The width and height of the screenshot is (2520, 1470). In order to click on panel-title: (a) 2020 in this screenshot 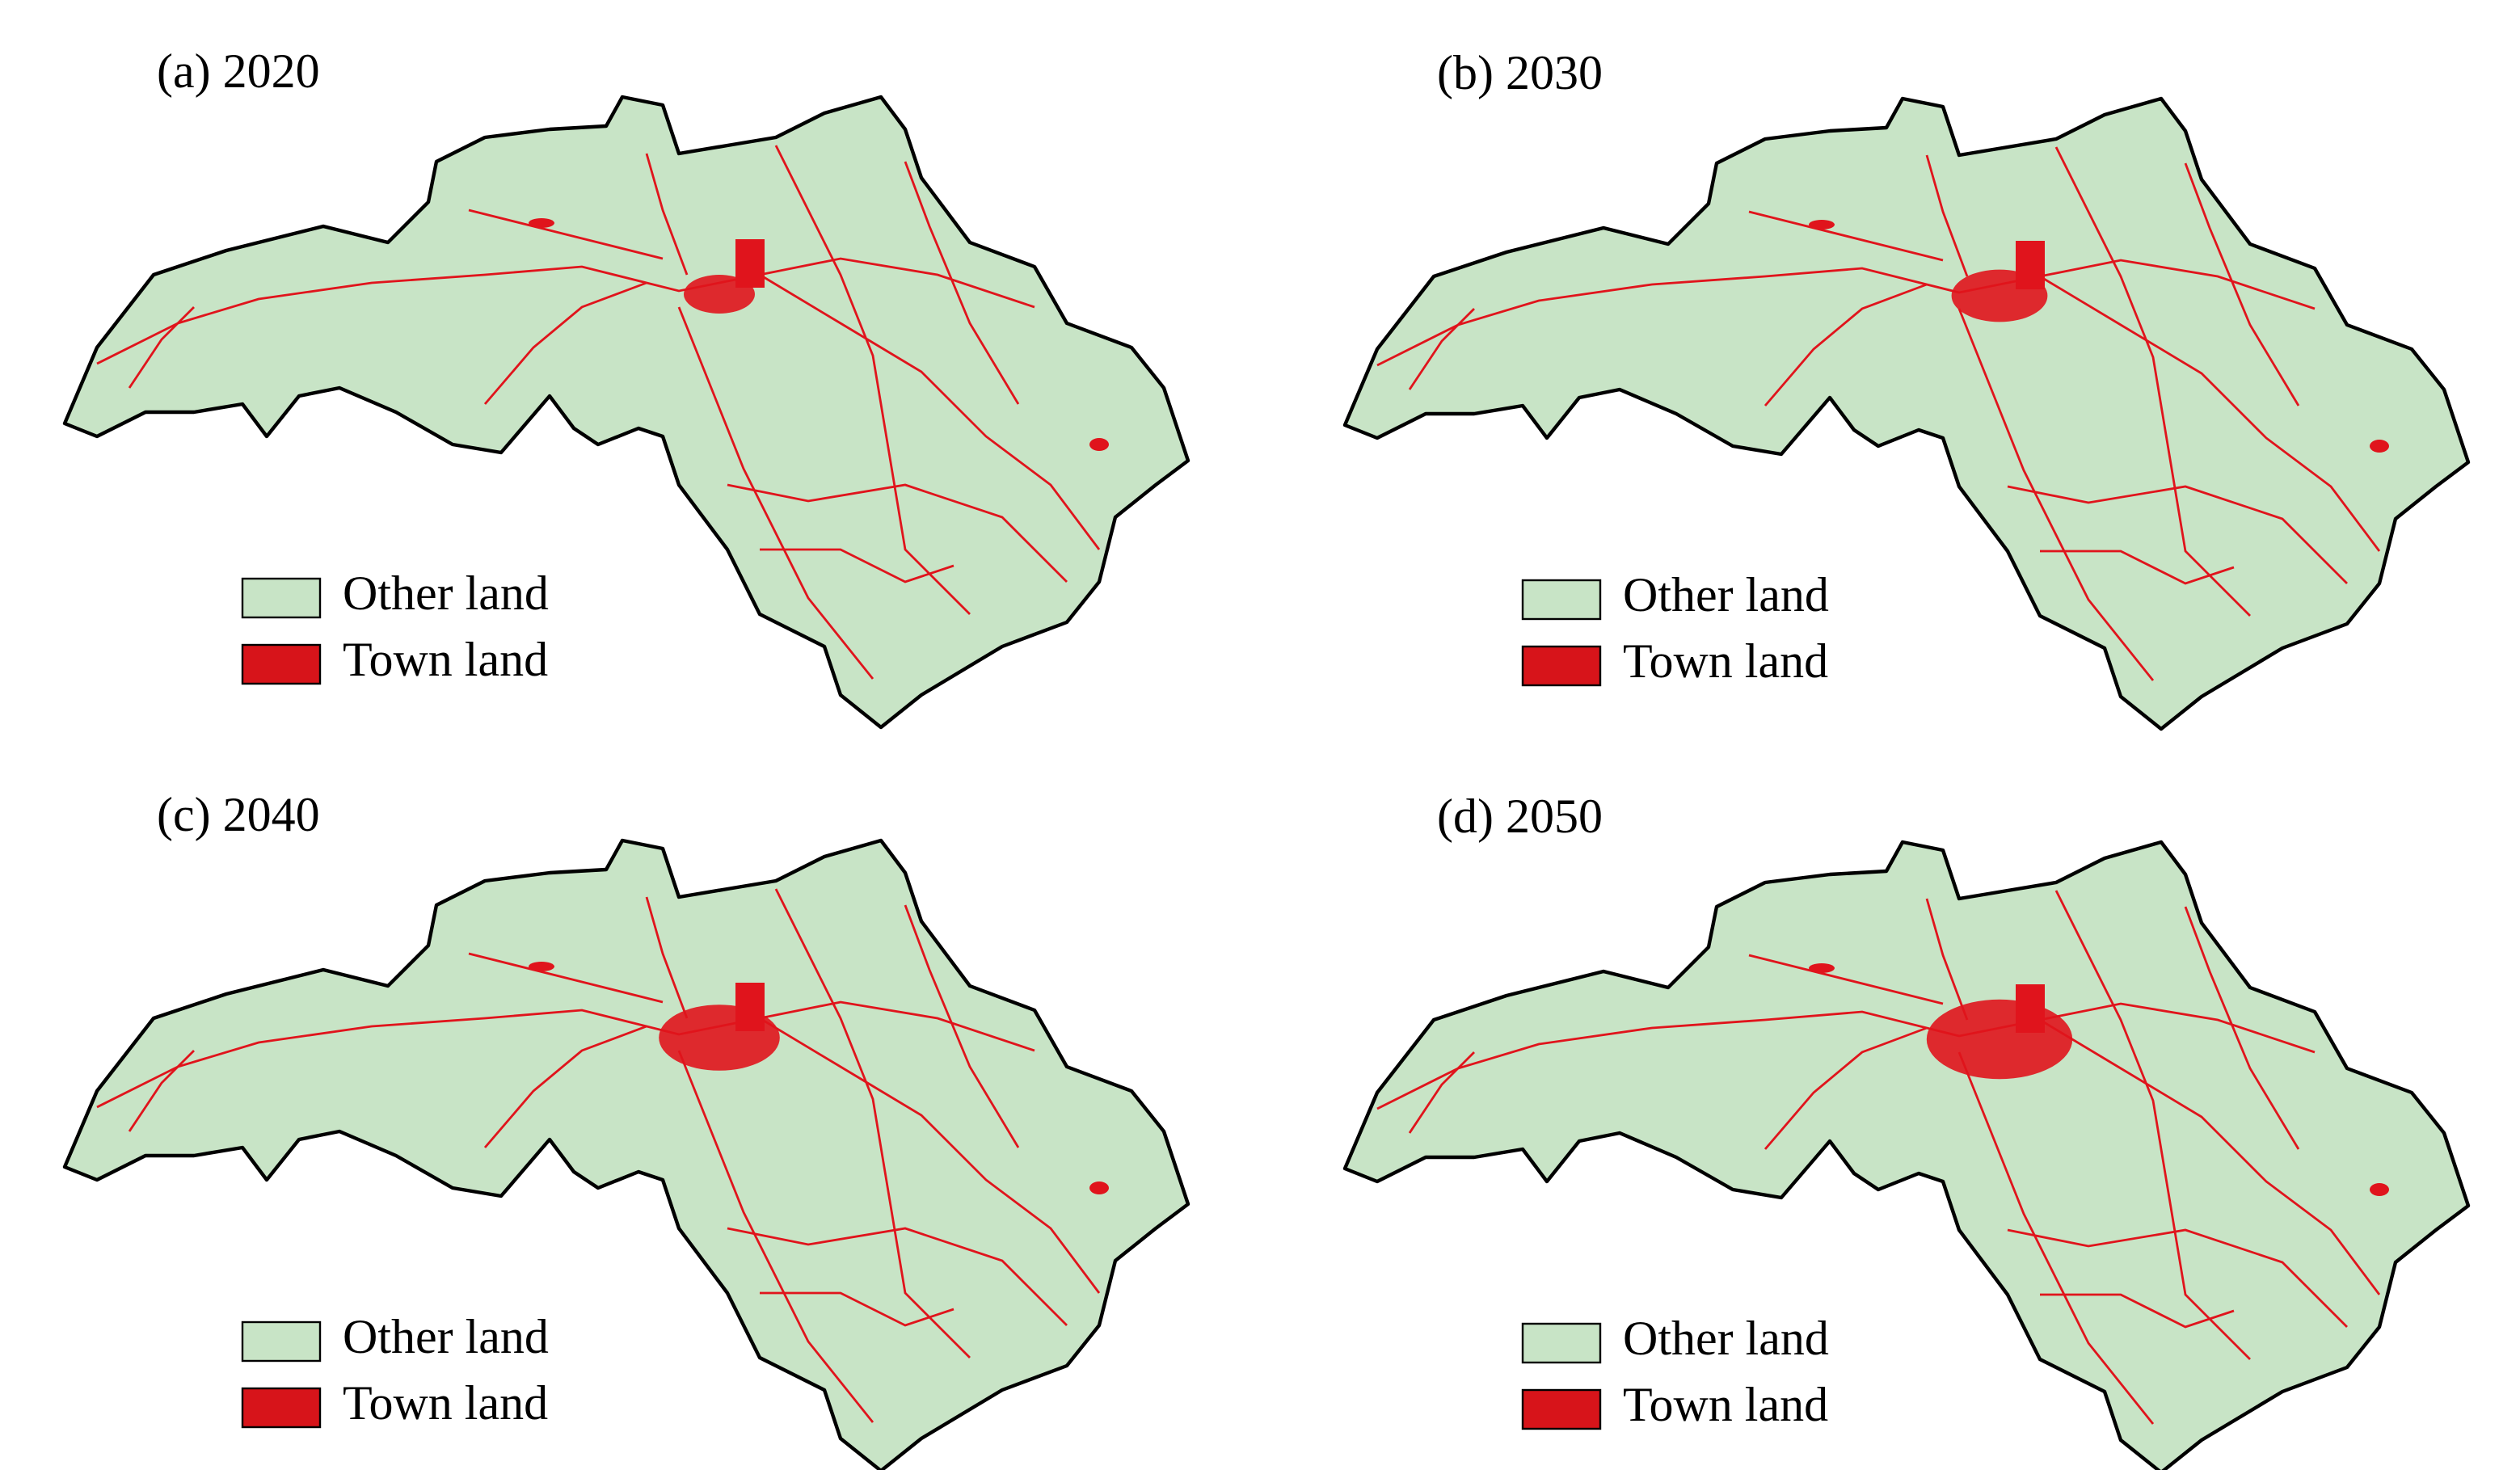, I will do `click(238, 71)`.